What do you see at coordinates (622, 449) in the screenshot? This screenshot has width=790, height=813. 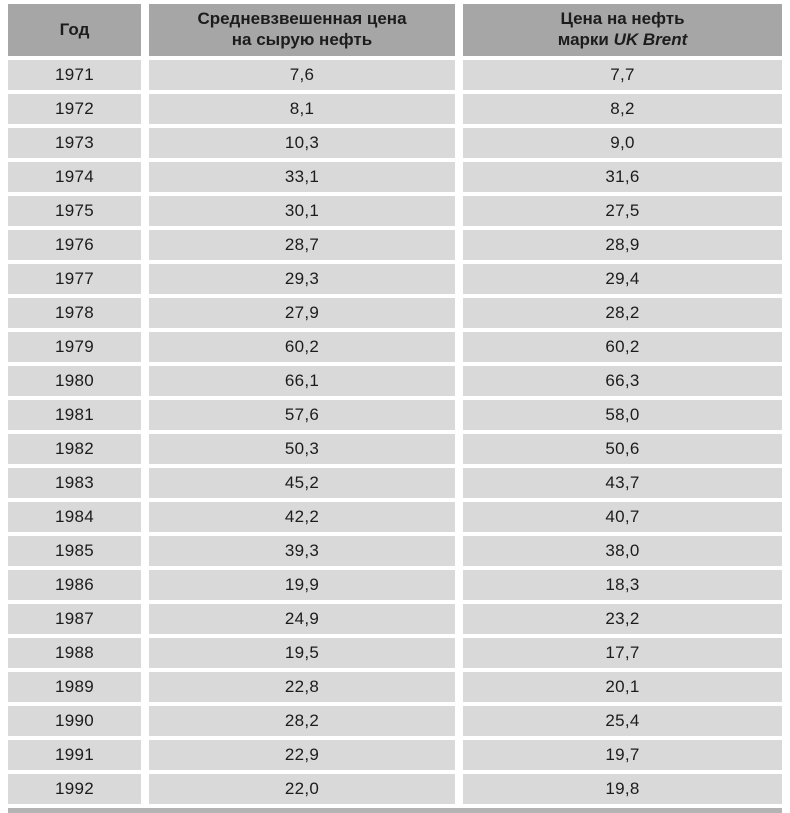 I see `brent-price-cell: 50,6` at bounding box center [622, 449].